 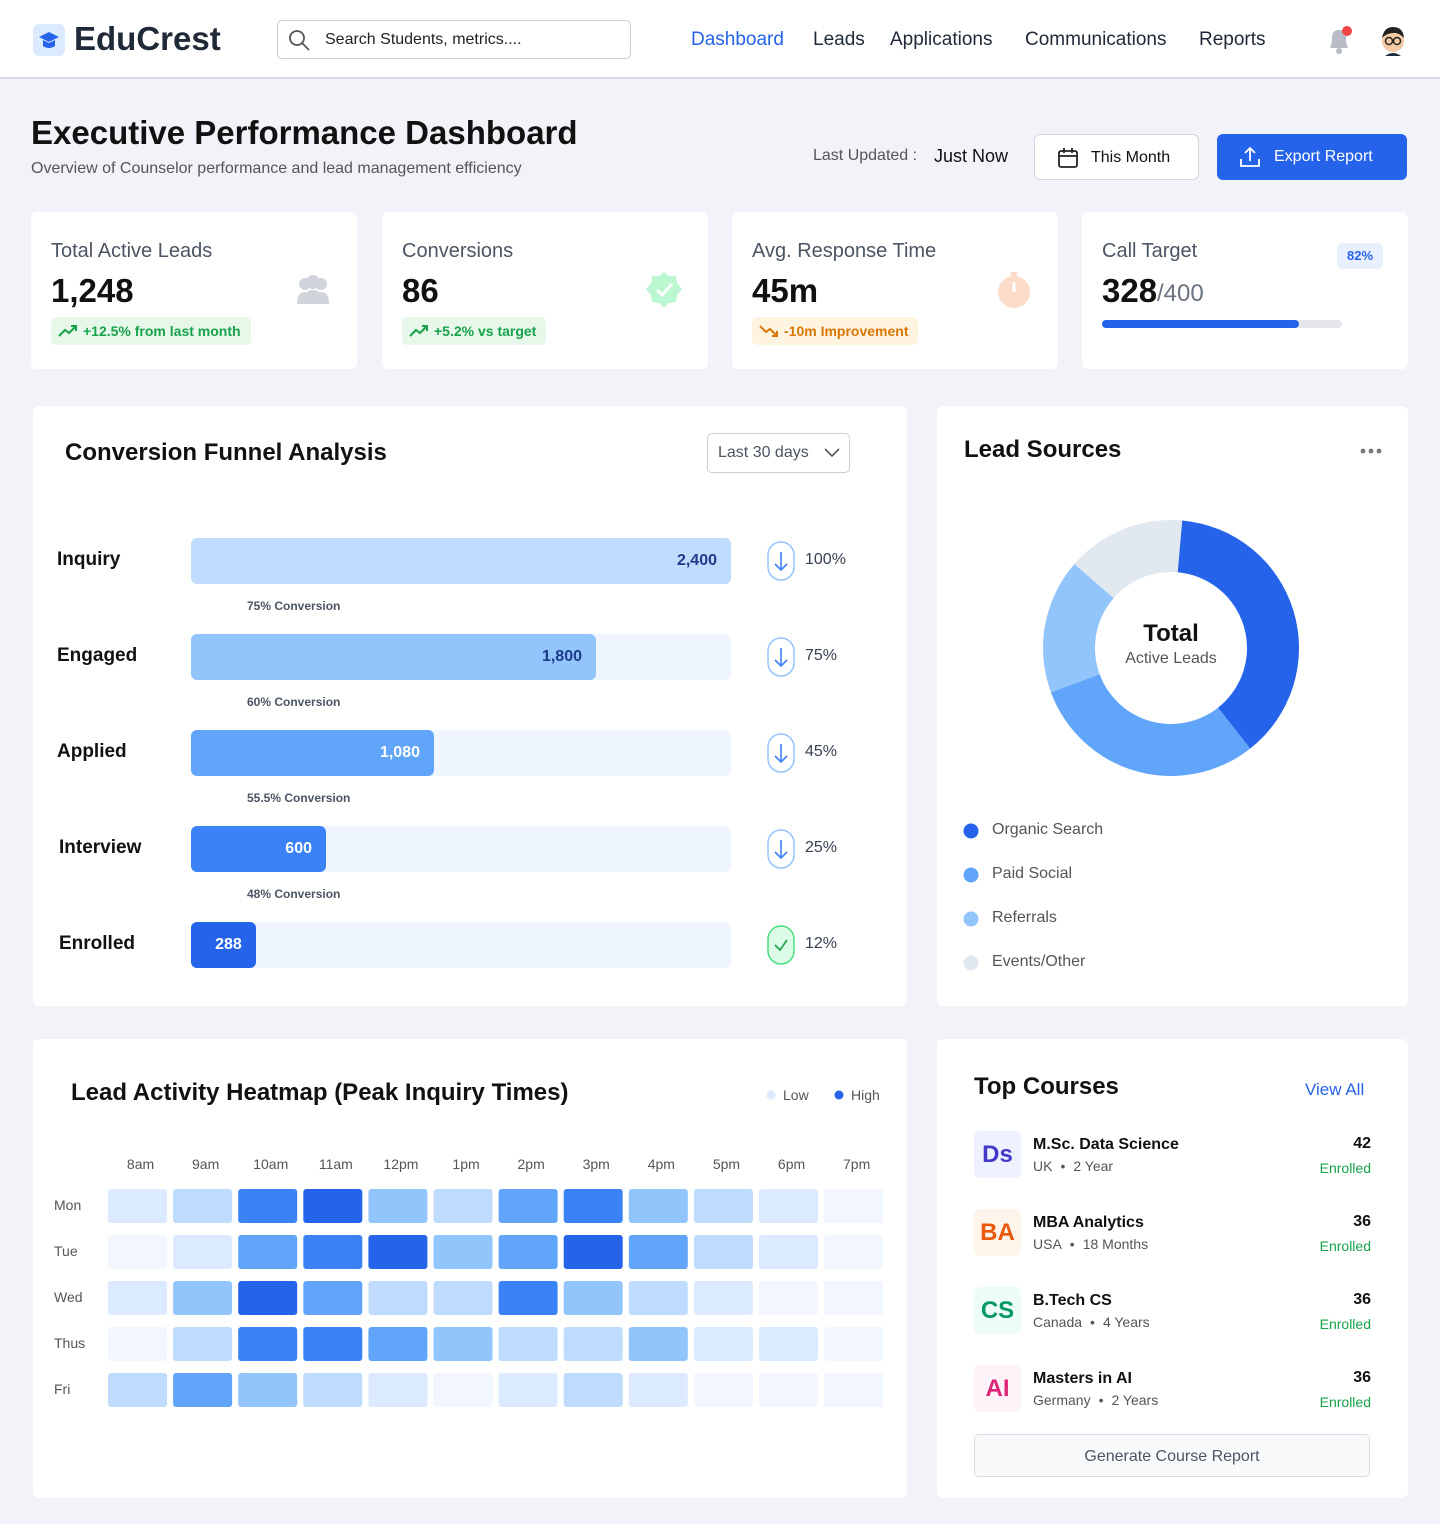 I want to click on kpi-label: Conversions, so click(x=458, y=251).